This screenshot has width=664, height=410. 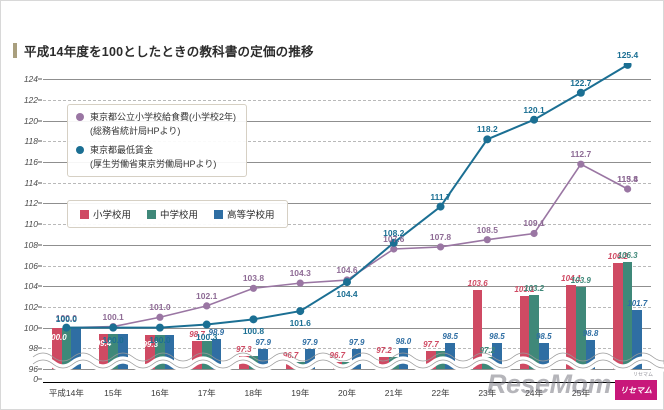 What do you see at coordinates (33, 369) in the screenshot?
I see `y-axis-tick-label: 96` at bounding box center [33, 369].